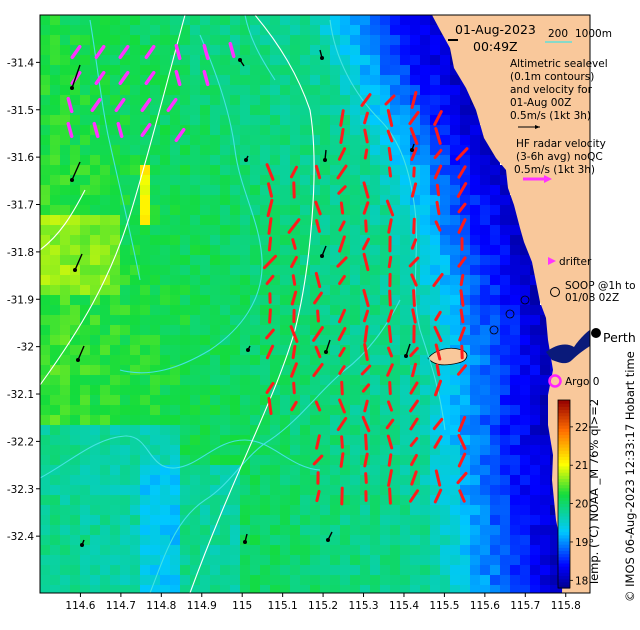 The height and width of the screenshot is (630, 640). What do you see at coordinates (575, 262) in the screenshot?
I see `legend-drifter: drifter` at bounding box center [575, 262].